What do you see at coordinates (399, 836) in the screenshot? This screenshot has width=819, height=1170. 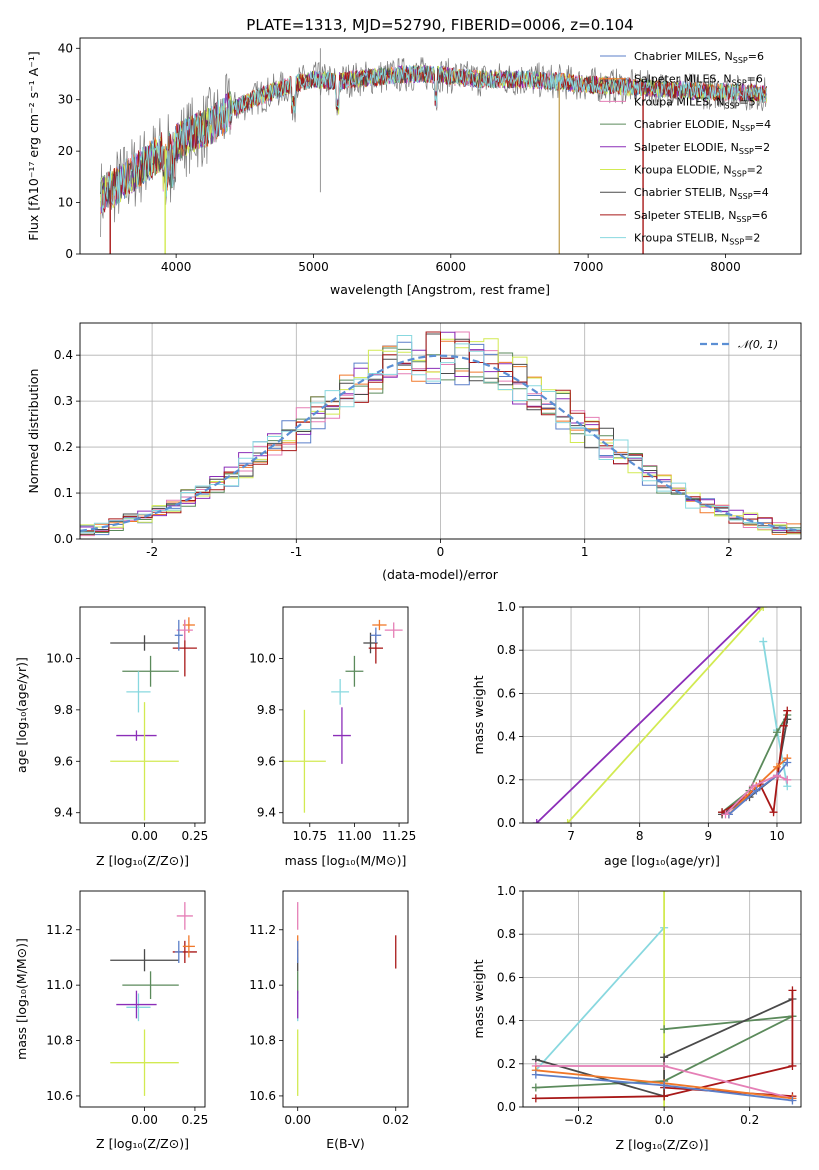 I see `x-tick-label: 11.25` at bounding box center [399, 836].